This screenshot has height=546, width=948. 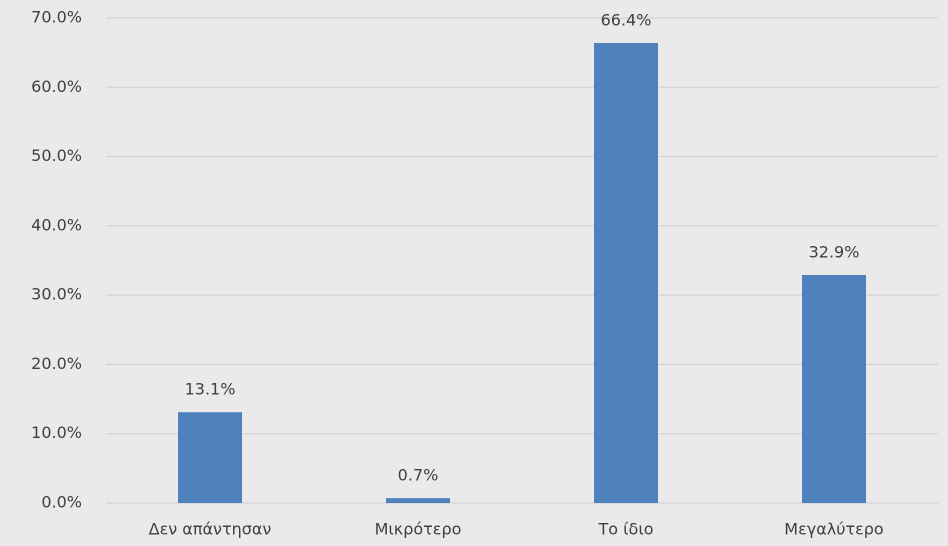 I want to click on x-tick-label: Δεν απάντησαν, so click(x=210, y=529).